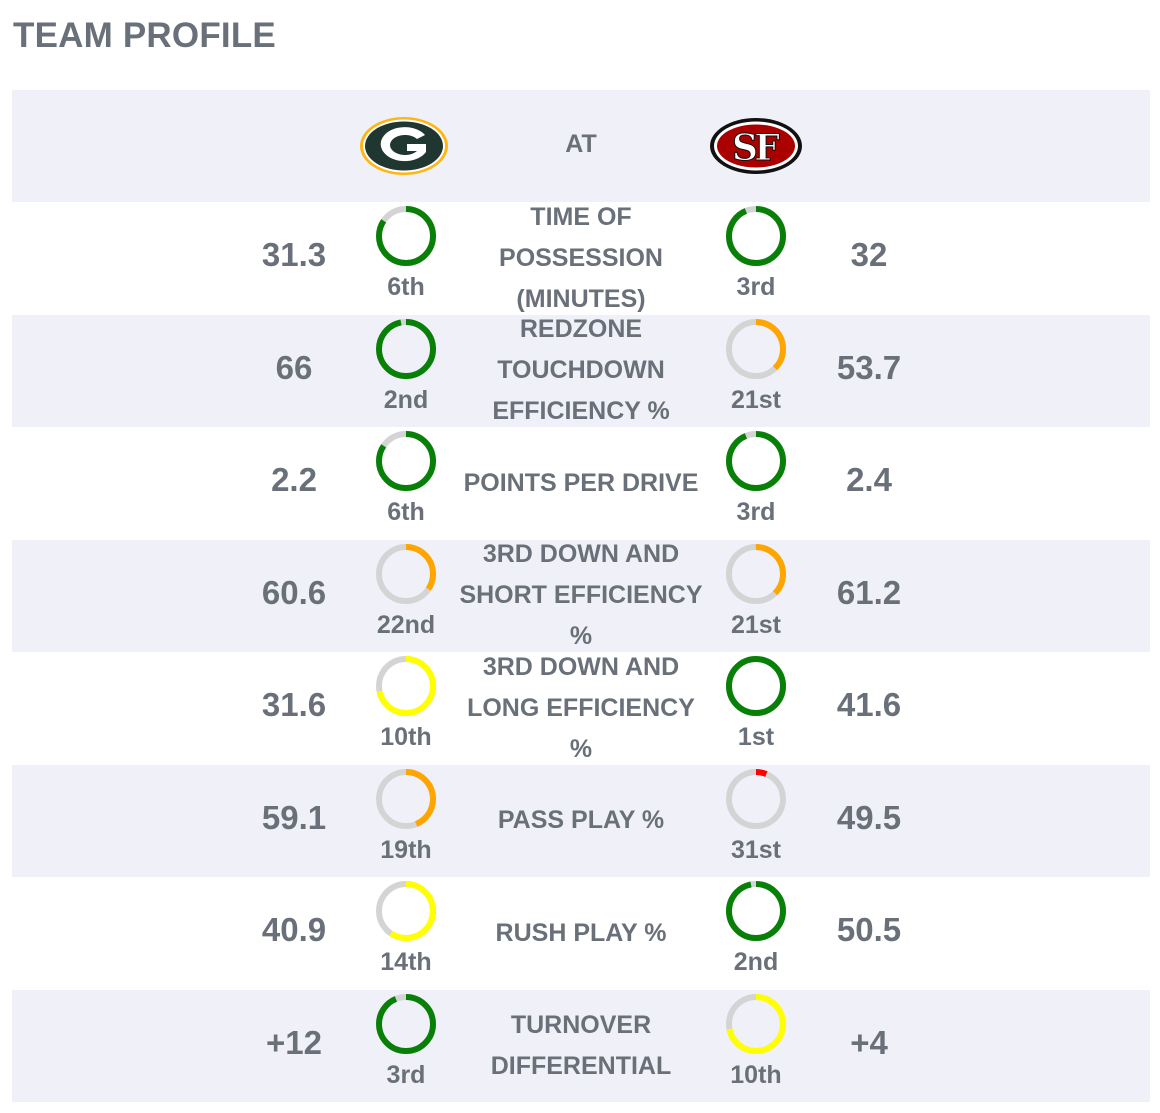 This screenshot has height=1113, width=1160. Describe the element at coordinates (394, 849) in the screenshot. I see `away-rank-number: 19` at that location.